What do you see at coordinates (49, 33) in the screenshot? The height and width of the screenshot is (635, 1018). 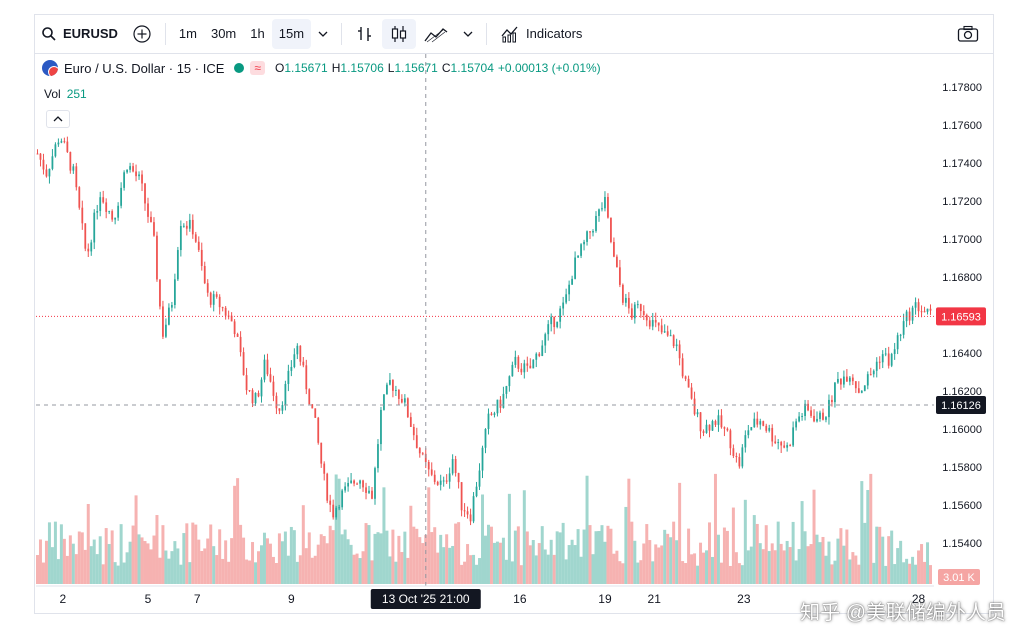 I see `search-icon` at bounding box center [49, 33].